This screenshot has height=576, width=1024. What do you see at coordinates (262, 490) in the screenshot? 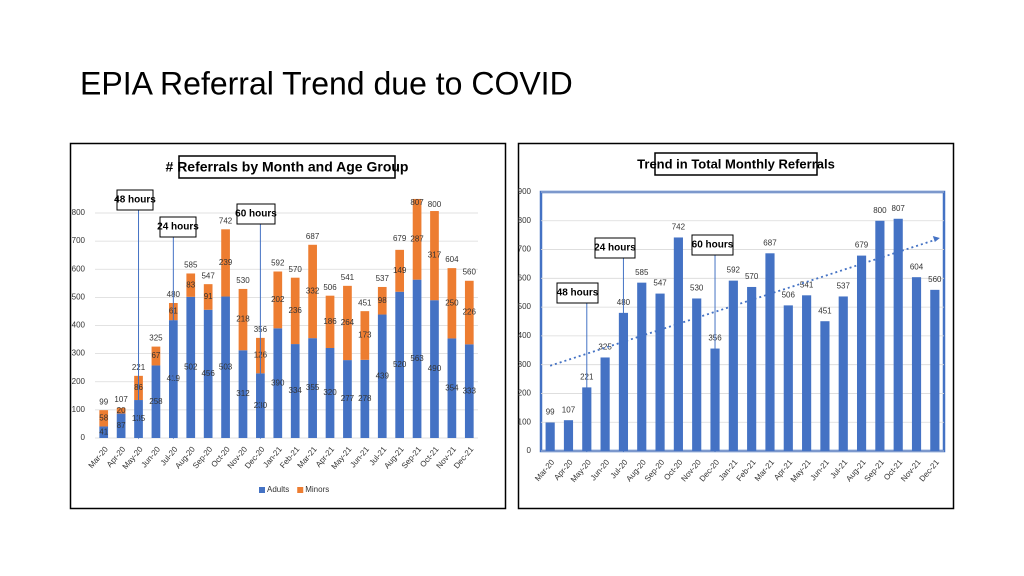
I see `legend-swatch` at bounding box center [262, 490].